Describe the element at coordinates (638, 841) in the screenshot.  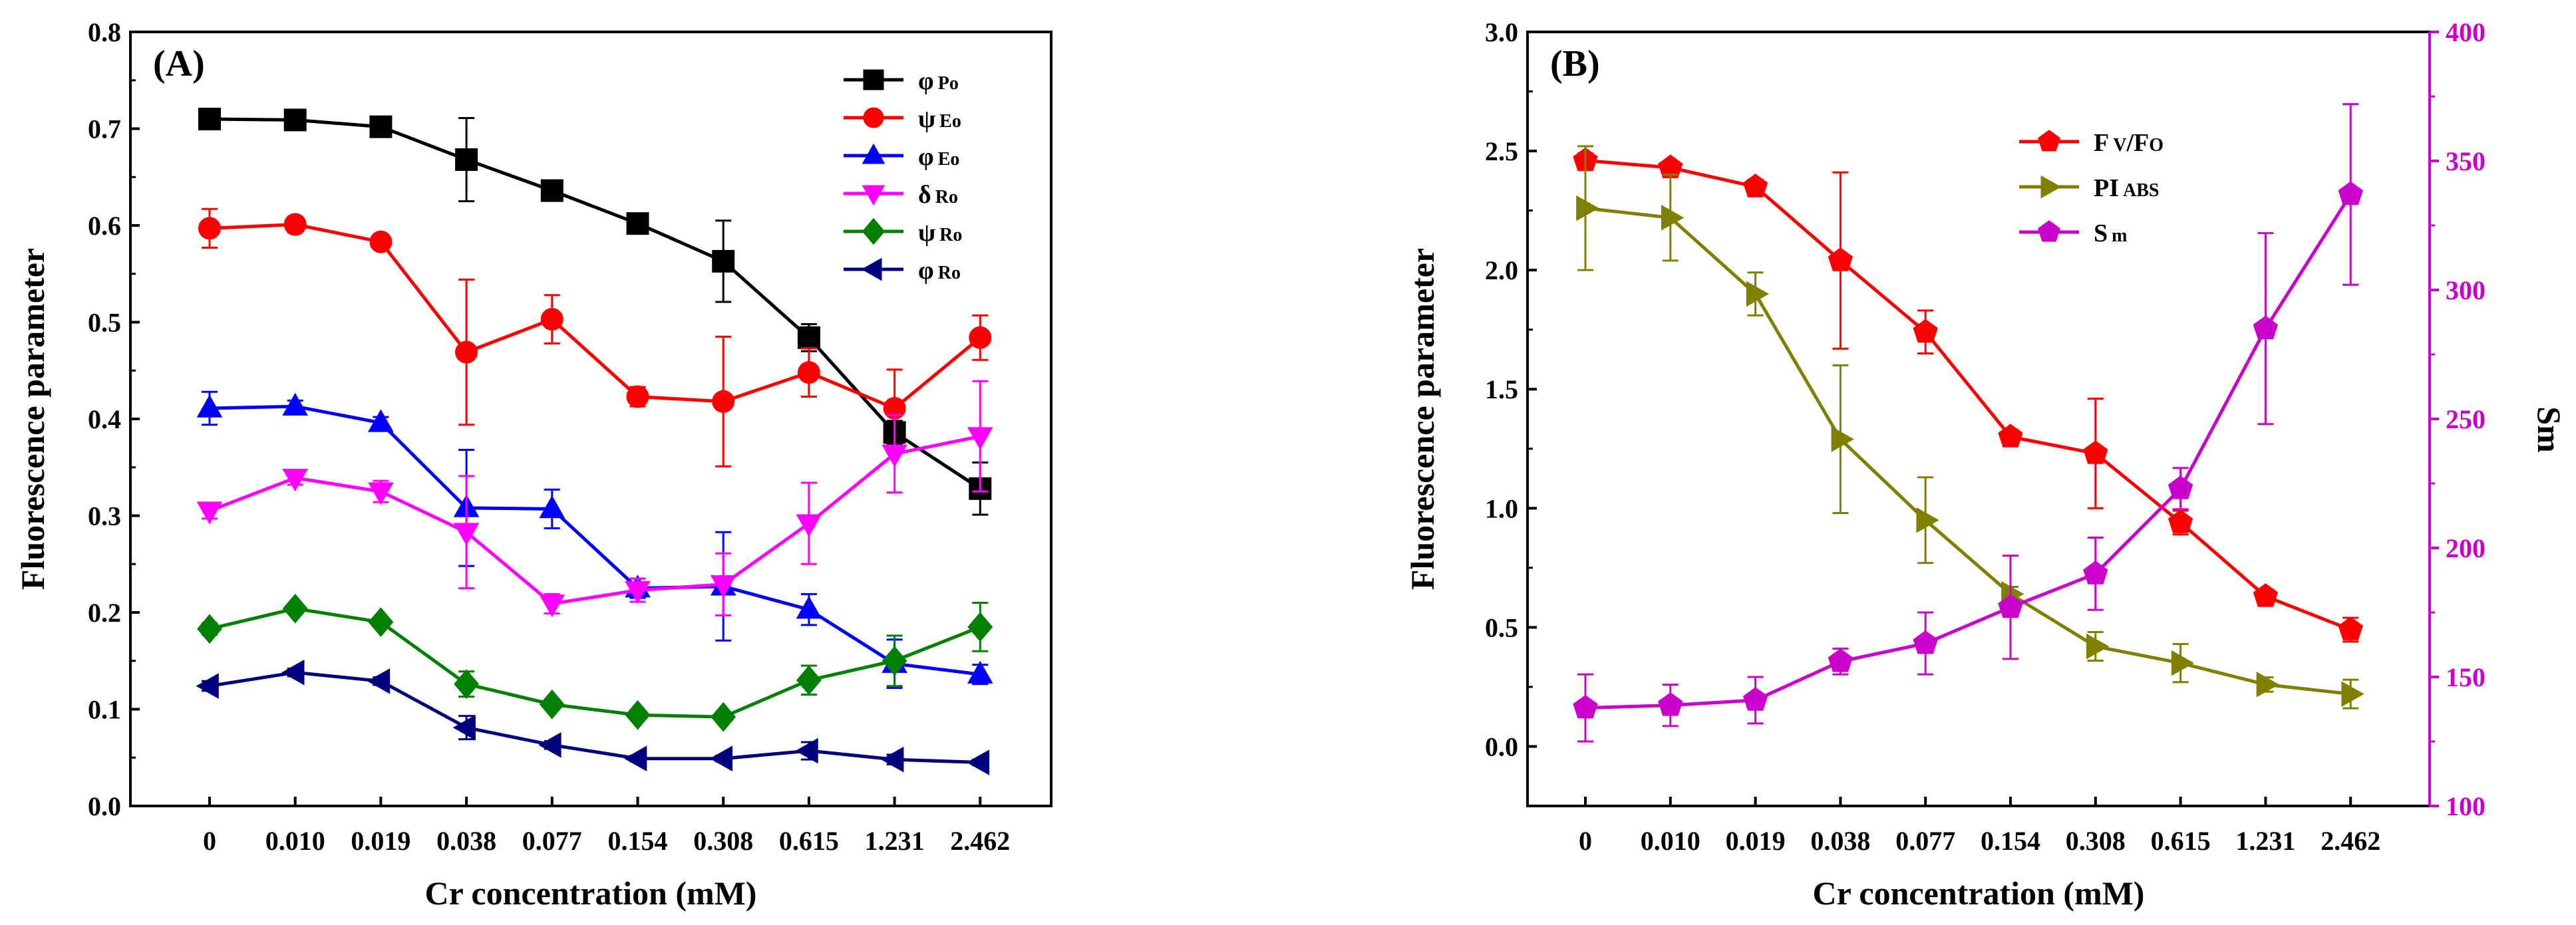
I see `x-tick-label: 0.154` at that location.